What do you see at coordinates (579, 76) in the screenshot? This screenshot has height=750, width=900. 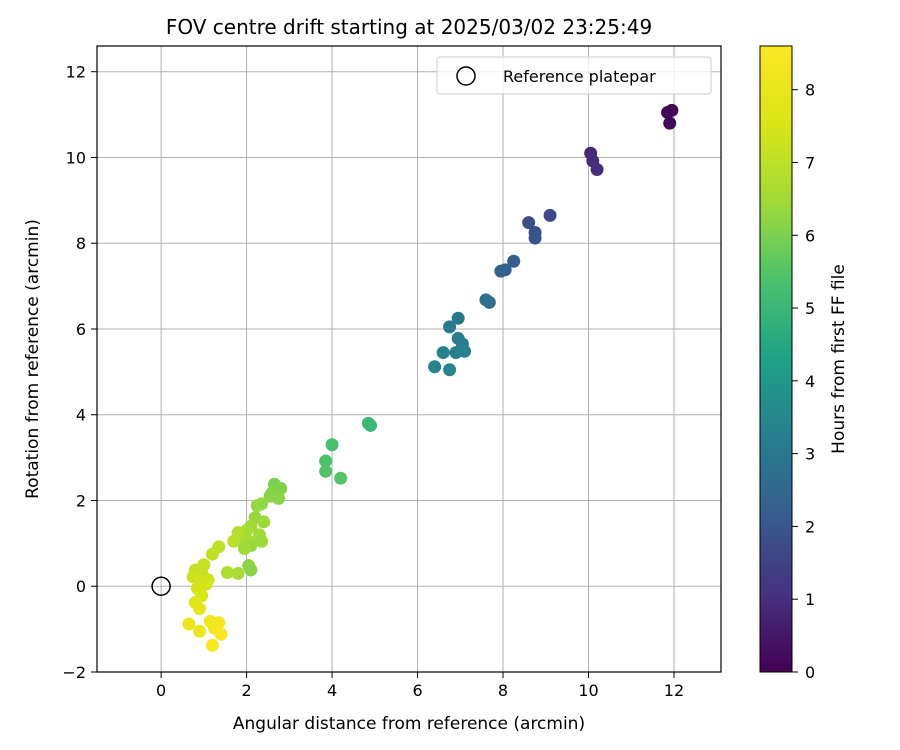 I see `legend-entry-reference: Reference platepar` at bounding box center [579, 76].